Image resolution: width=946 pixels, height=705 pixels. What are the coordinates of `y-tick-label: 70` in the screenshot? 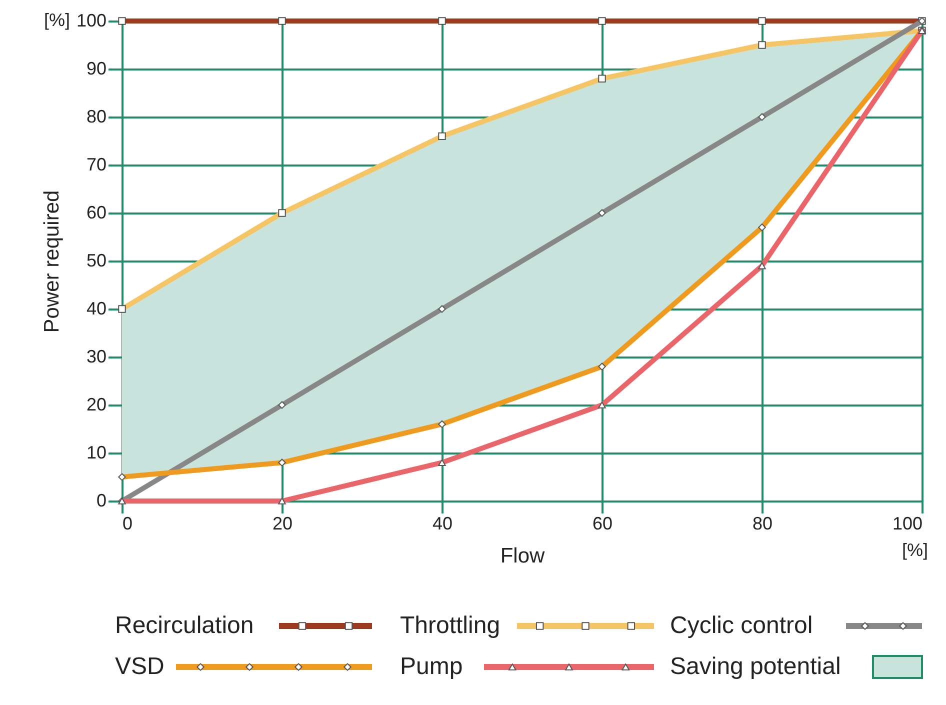 It's located at (96, 164).